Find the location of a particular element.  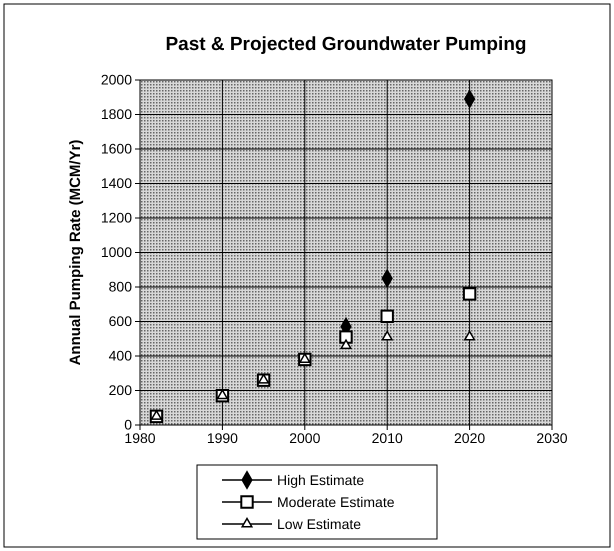

y-tick-label: 600 is located at coordinates (120, 320).